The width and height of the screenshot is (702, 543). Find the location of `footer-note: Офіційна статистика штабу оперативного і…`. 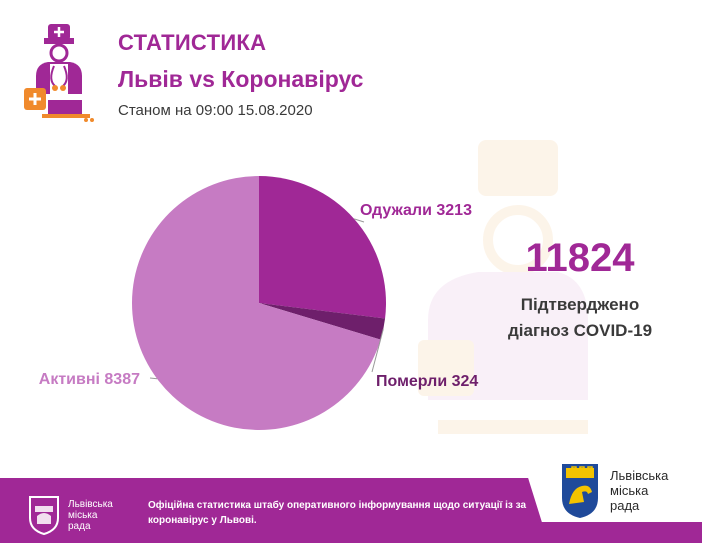

footer-note: Офіційна статистика штабу оперативного і… is located at coordinates (338, 513).